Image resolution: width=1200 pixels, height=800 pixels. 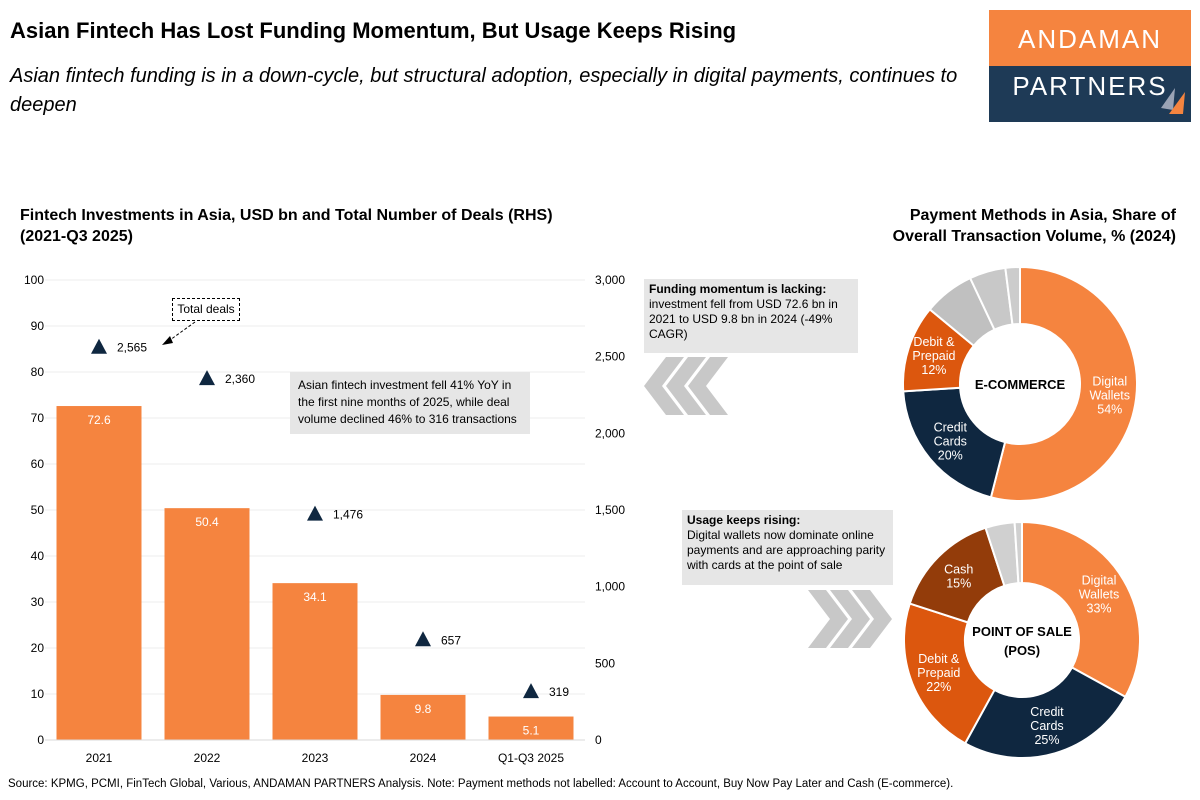 I want to click on donut-chart-title-line: Payment Methods in Asia, Share of, so click(x=1042, y=215).